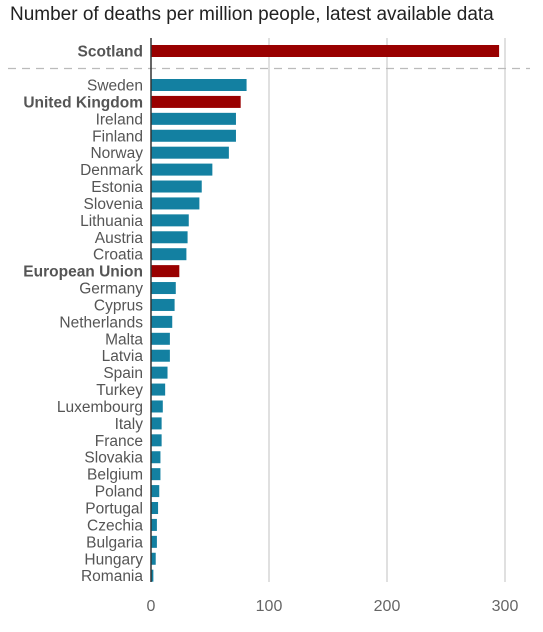  What do you see at coordinates (163, 288) in the screenshot?
I see `bar-germany` at bounding box center [163, 288].